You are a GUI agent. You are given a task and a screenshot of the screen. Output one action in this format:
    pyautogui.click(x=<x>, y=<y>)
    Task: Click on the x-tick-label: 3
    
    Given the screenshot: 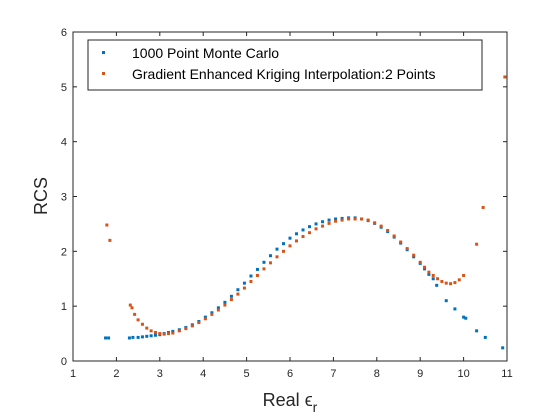 What is the action you would take?
    pyautogui.click(x=160, y=374)
    